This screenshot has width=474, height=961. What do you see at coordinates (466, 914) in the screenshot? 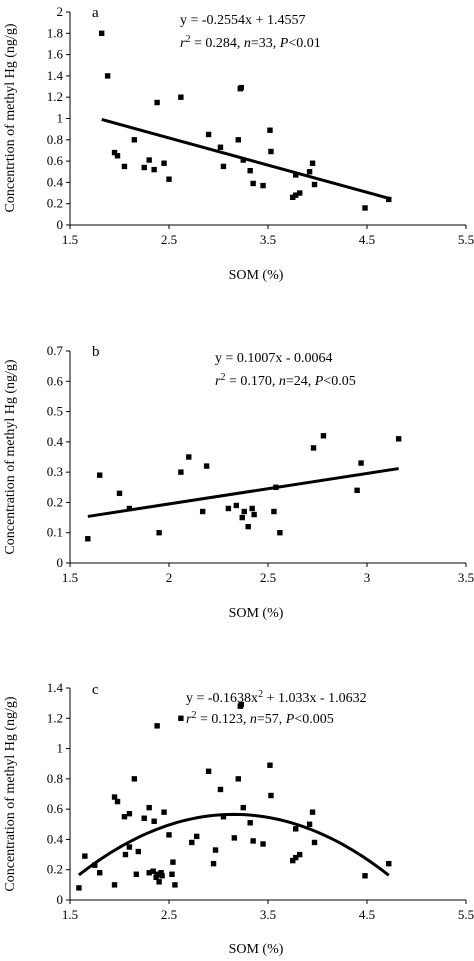
I see `x-tick-label: 5.5` at bounding box center [466, 914].